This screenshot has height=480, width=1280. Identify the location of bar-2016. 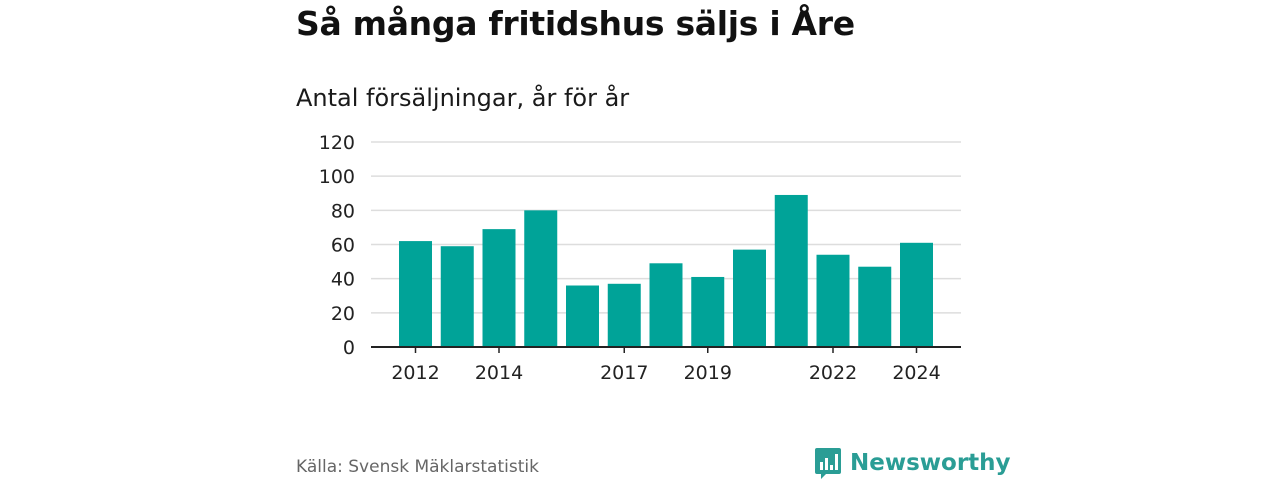
(582, 316).